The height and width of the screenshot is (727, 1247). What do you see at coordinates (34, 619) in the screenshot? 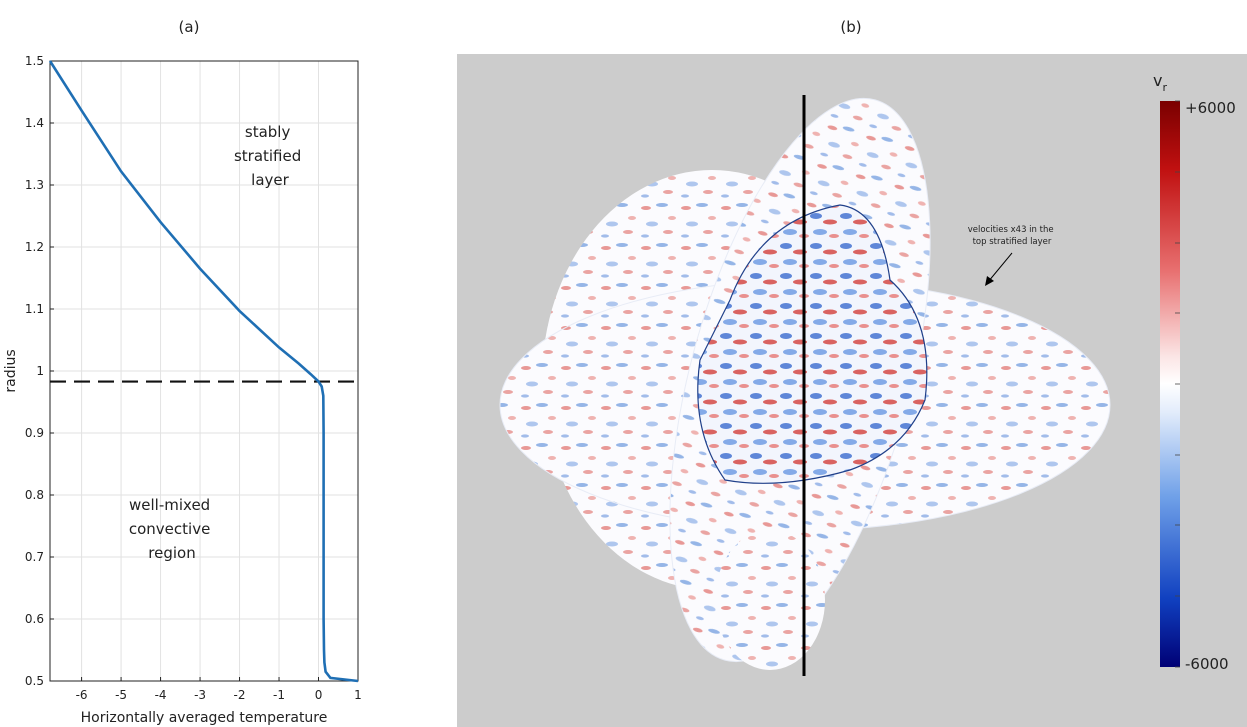
I see `y-tick-label: 0.6` at bounding box center [34, 619].